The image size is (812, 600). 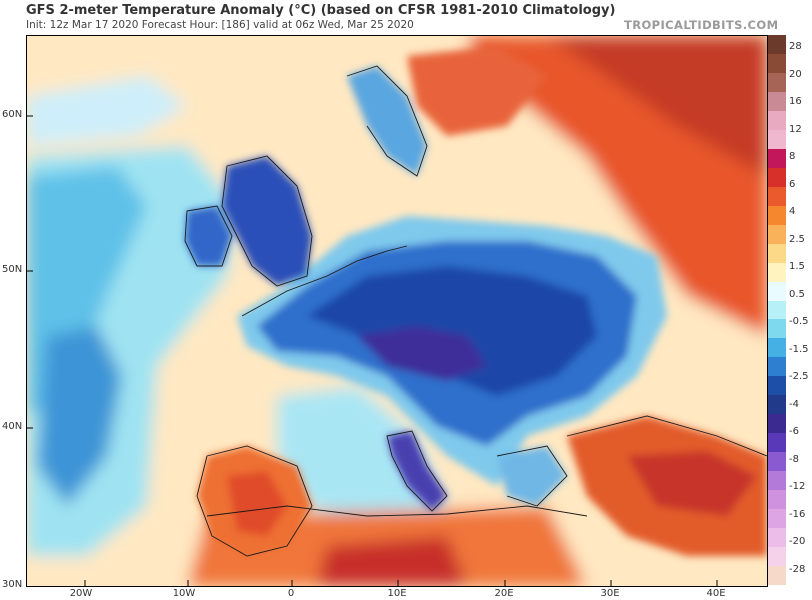 What do you see at coordinates (795, 74) in the screenshot?
I see `colorbar-label: 20` at bounding box center [795, 74].